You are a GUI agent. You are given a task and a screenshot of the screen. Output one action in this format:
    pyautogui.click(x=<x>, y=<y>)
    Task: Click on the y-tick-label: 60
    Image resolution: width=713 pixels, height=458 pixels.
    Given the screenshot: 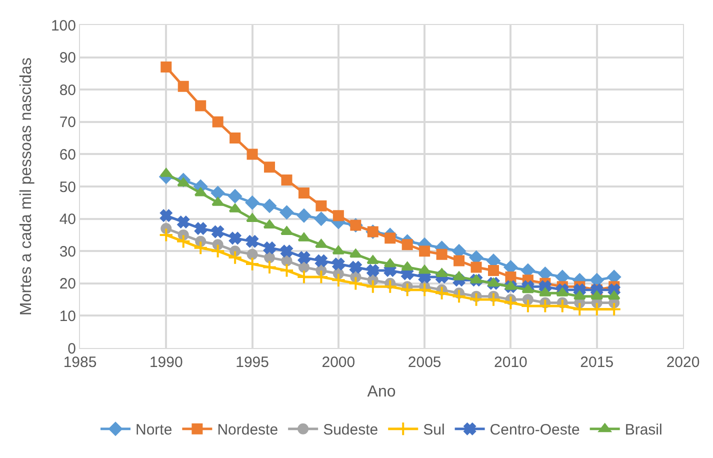 What is the action you would take?
    pyautogui.click(x=67, y=155)
    